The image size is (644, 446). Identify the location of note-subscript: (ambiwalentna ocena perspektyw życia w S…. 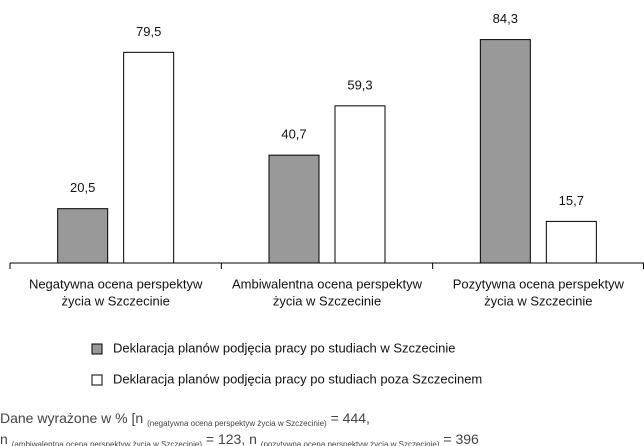
(107, 443).